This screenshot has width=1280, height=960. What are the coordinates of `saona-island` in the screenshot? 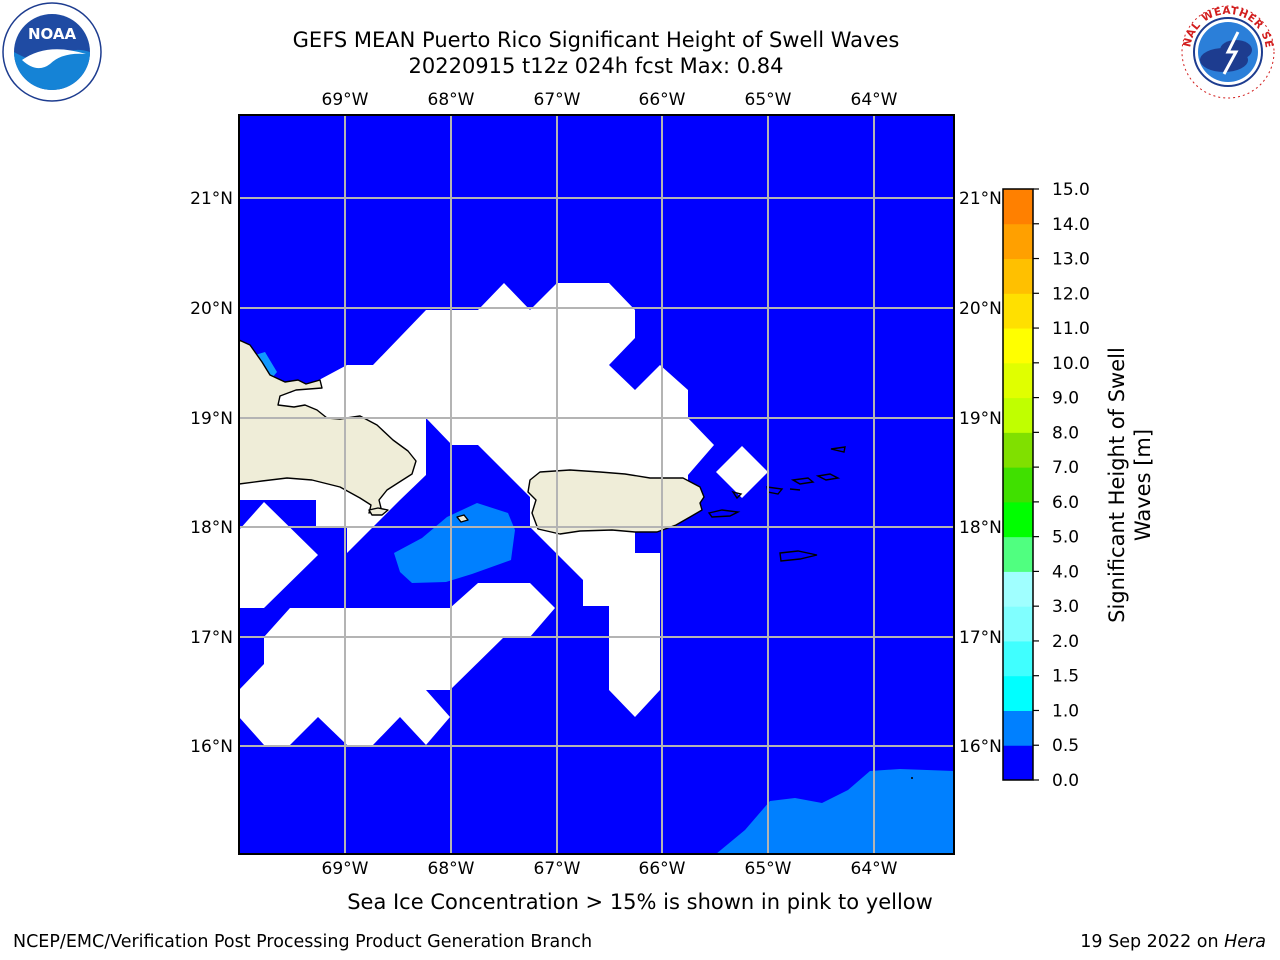 It's located at (378, 511).